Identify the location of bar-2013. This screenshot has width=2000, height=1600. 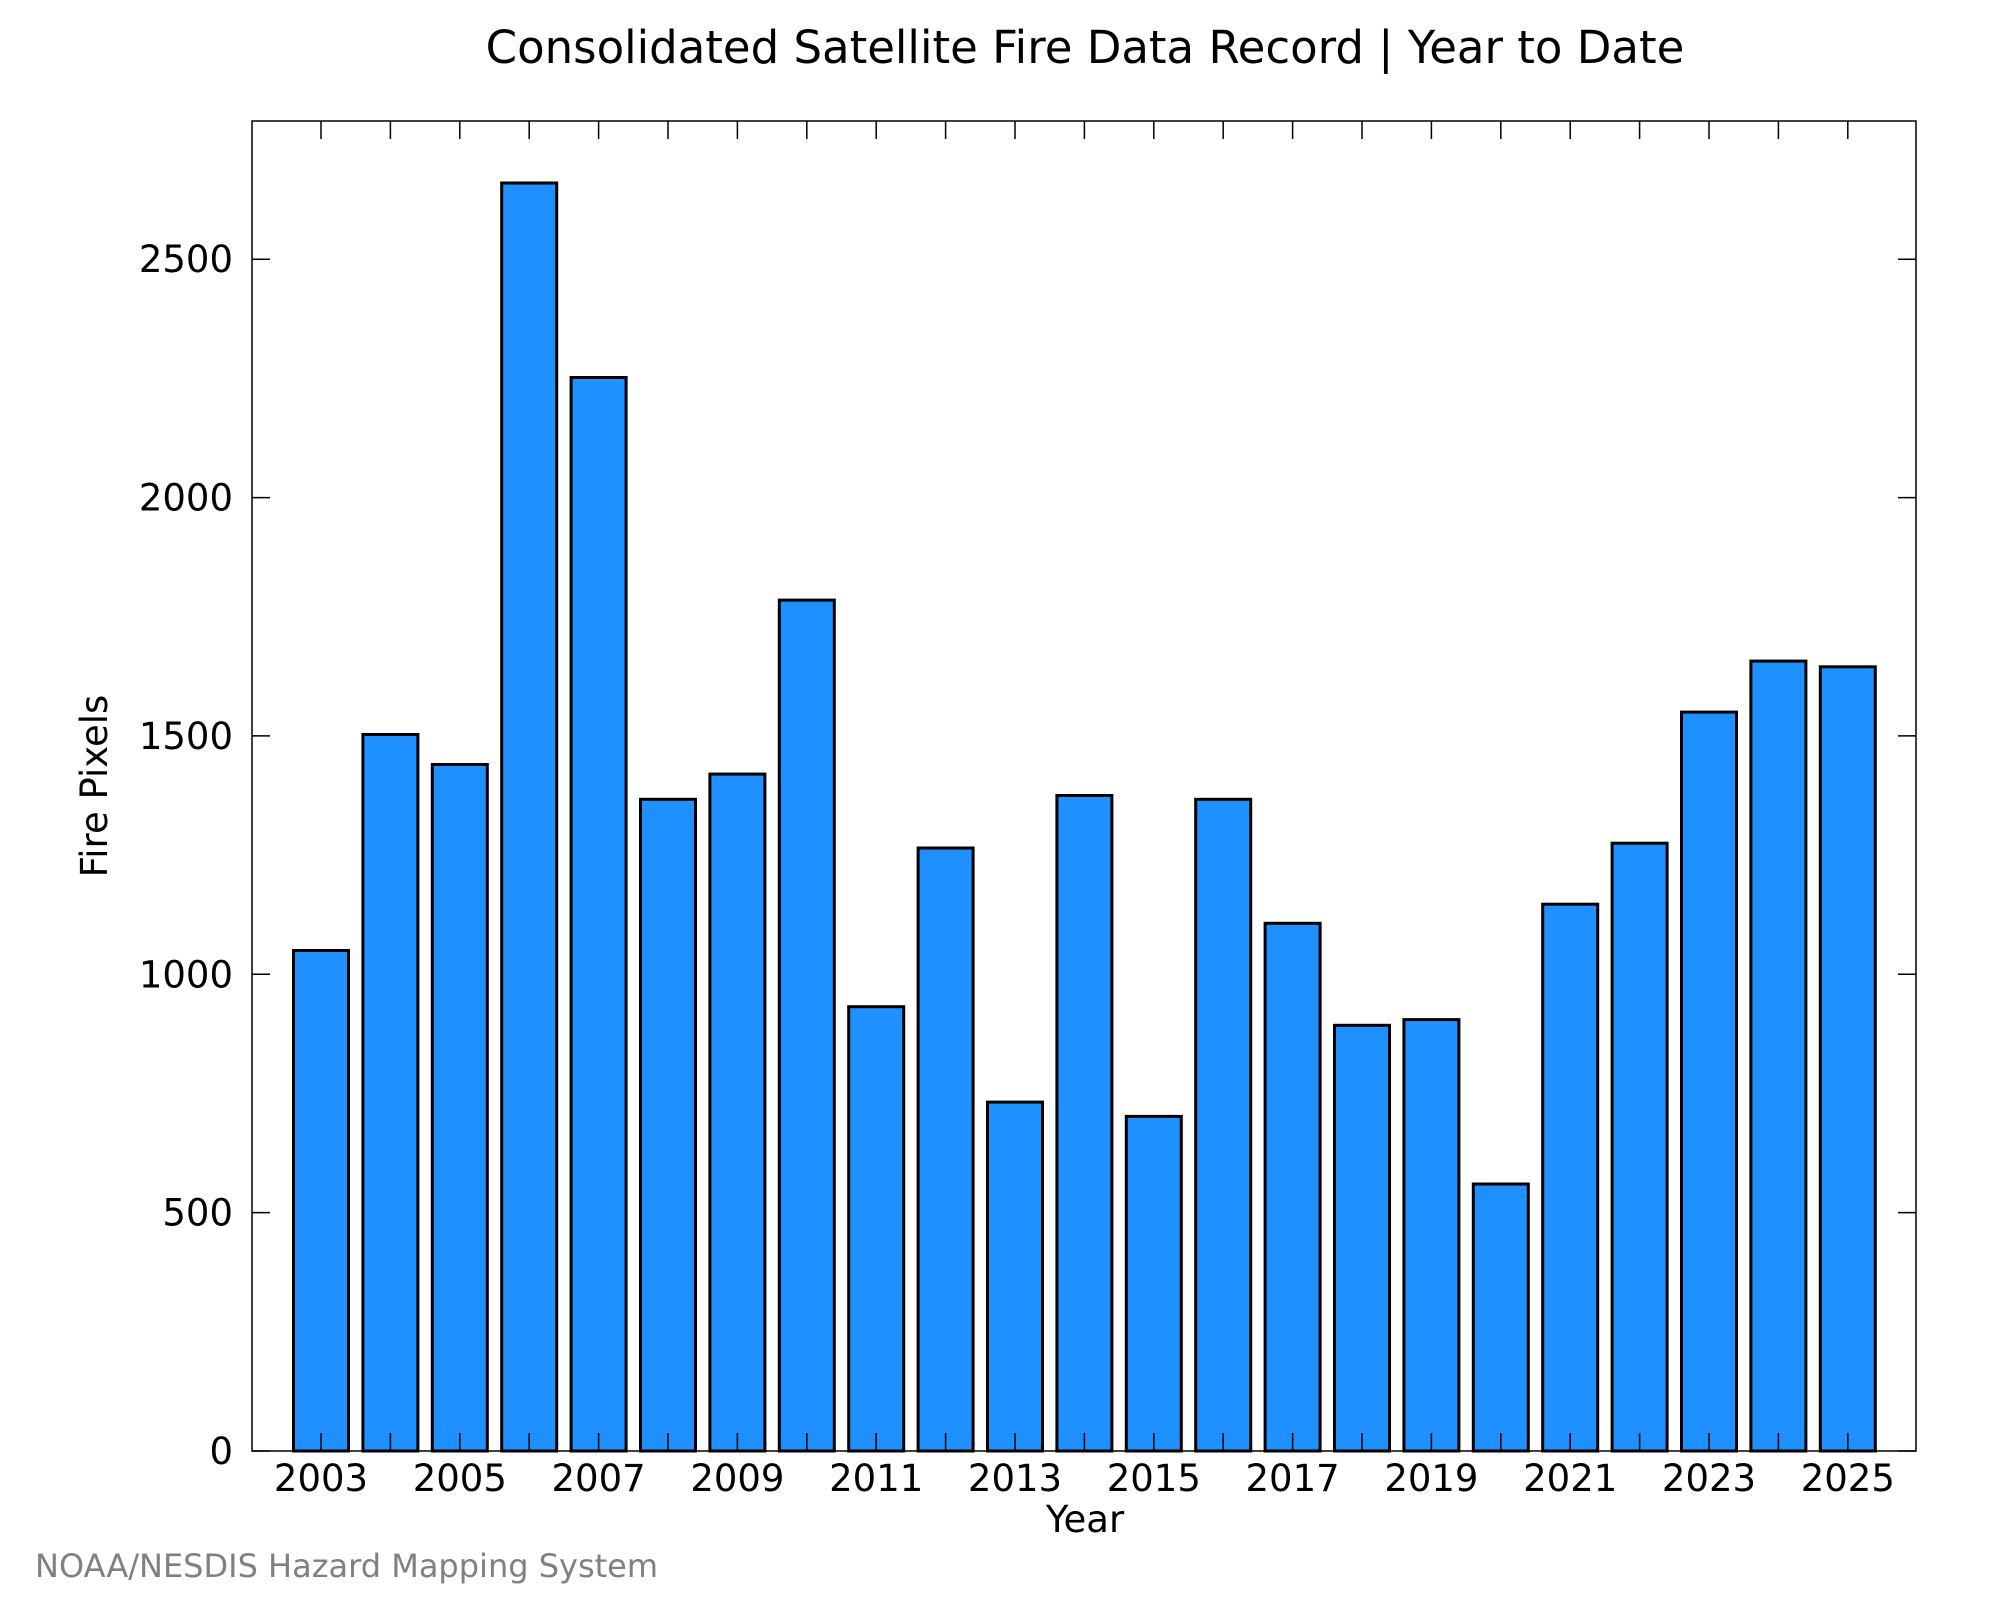
(1015, 1276).